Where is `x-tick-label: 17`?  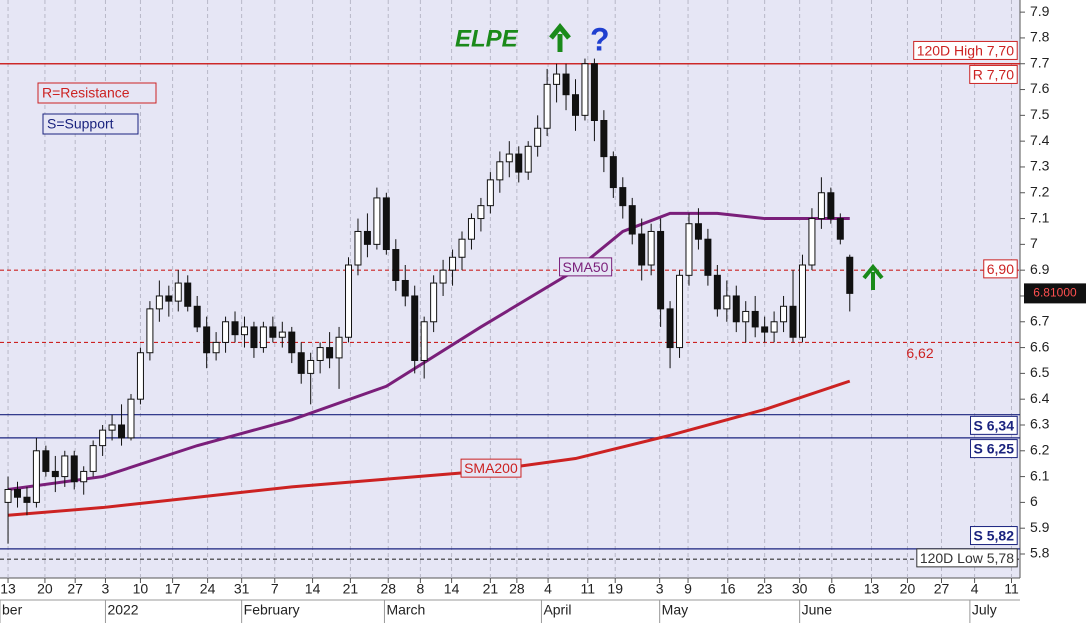 x-tick-label: 17 is located at coordinates (173, 589).